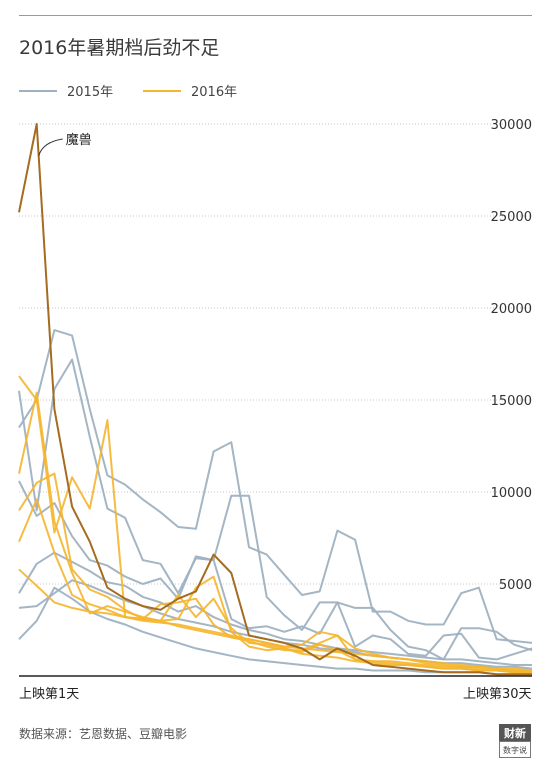  I want to click on y-tick-label-15000: 15000, so click(511, 401).